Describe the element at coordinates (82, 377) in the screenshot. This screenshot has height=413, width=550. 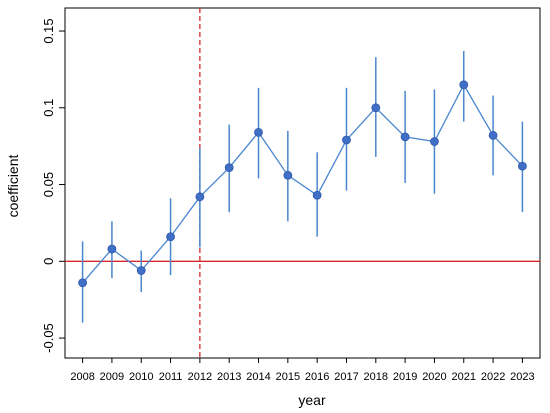
I see `x-tick-label: 2008` at that location.